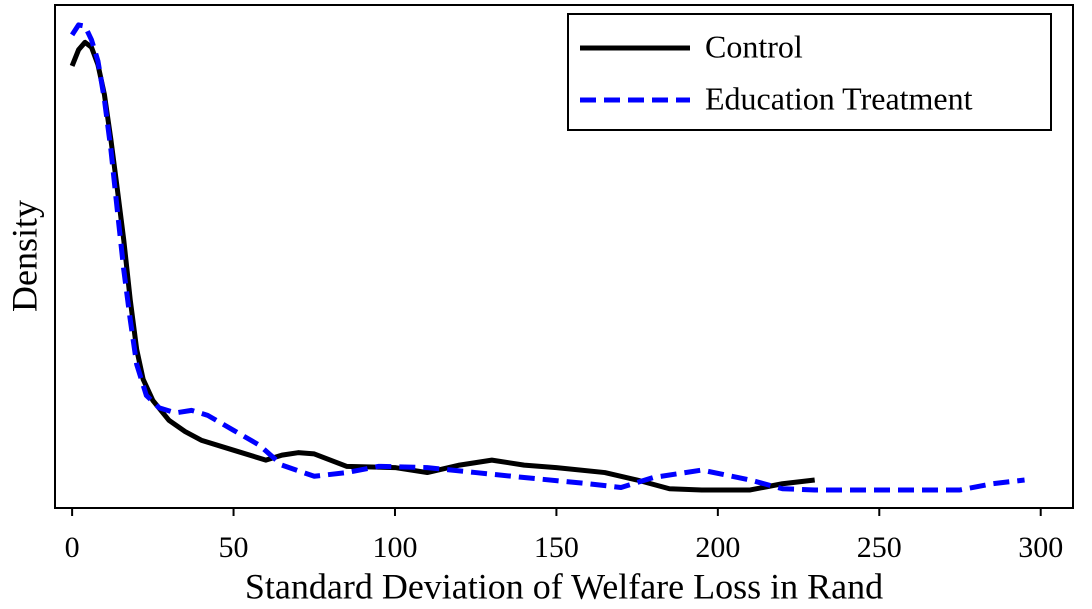 The height and width of the screenshot is (609, 1092). What do you see at coordinates (394, 547) in the screenshot?
I see `x-tick-label: 100` at bounding box center [394, 547].